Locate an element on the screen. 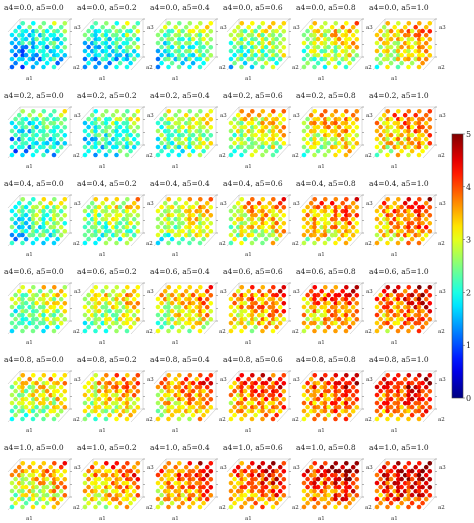  axis-label-y: a2 is located at coordinates (222, 508).